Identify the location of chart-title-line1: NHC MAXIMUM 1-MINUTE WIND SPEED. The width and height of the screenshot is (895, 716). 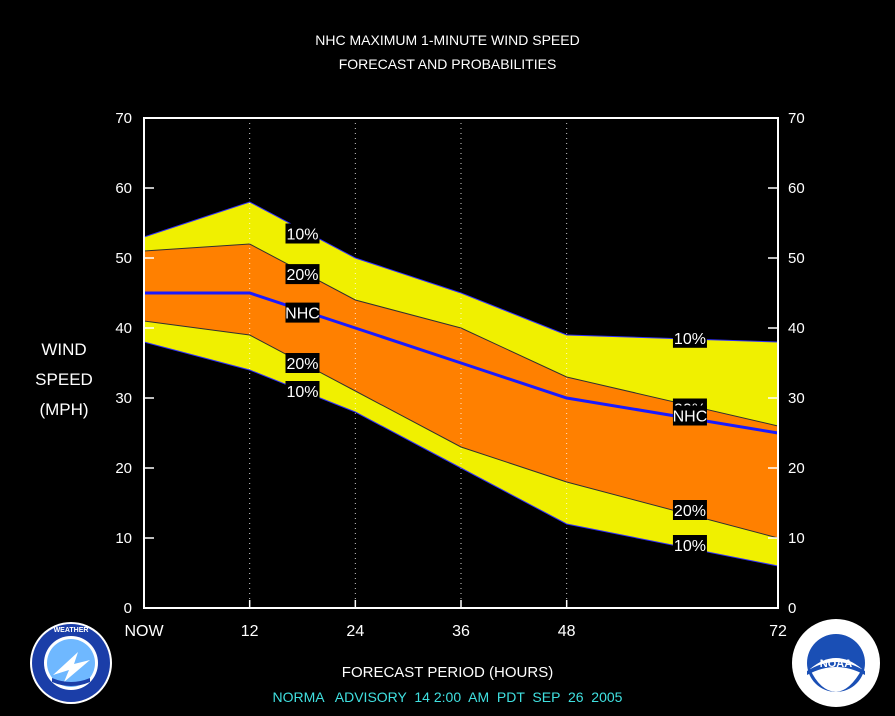
(447, 40).